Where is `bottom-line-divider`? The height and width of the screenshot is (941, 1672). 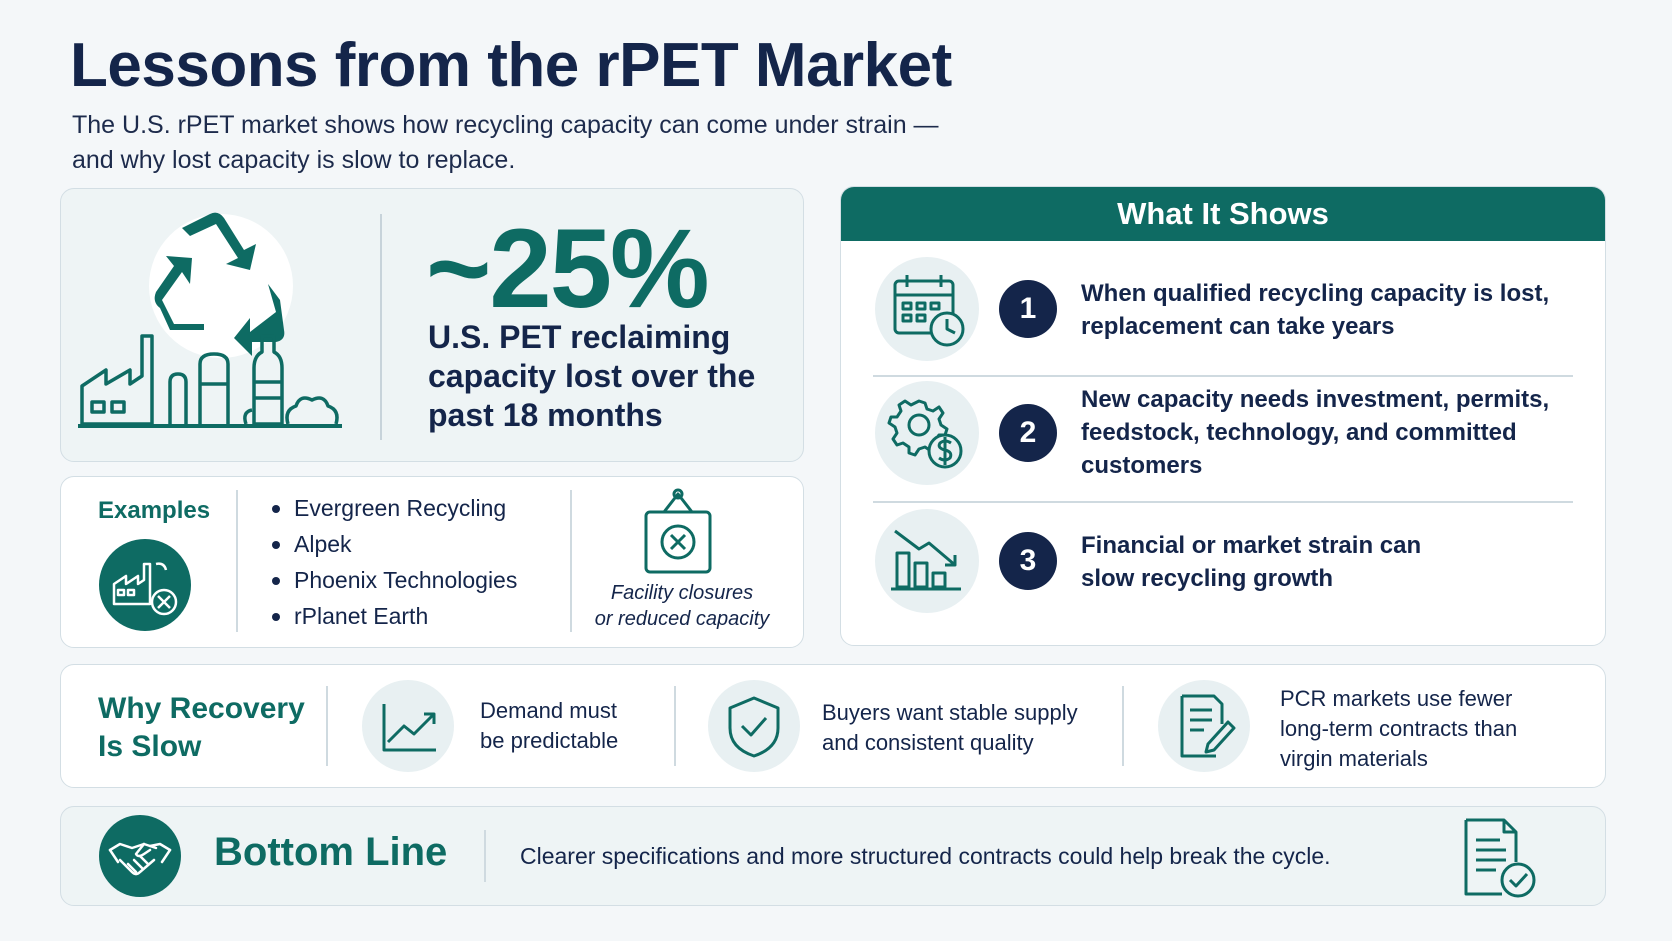
bottom-line-divider is located at coordinates (485, 856).